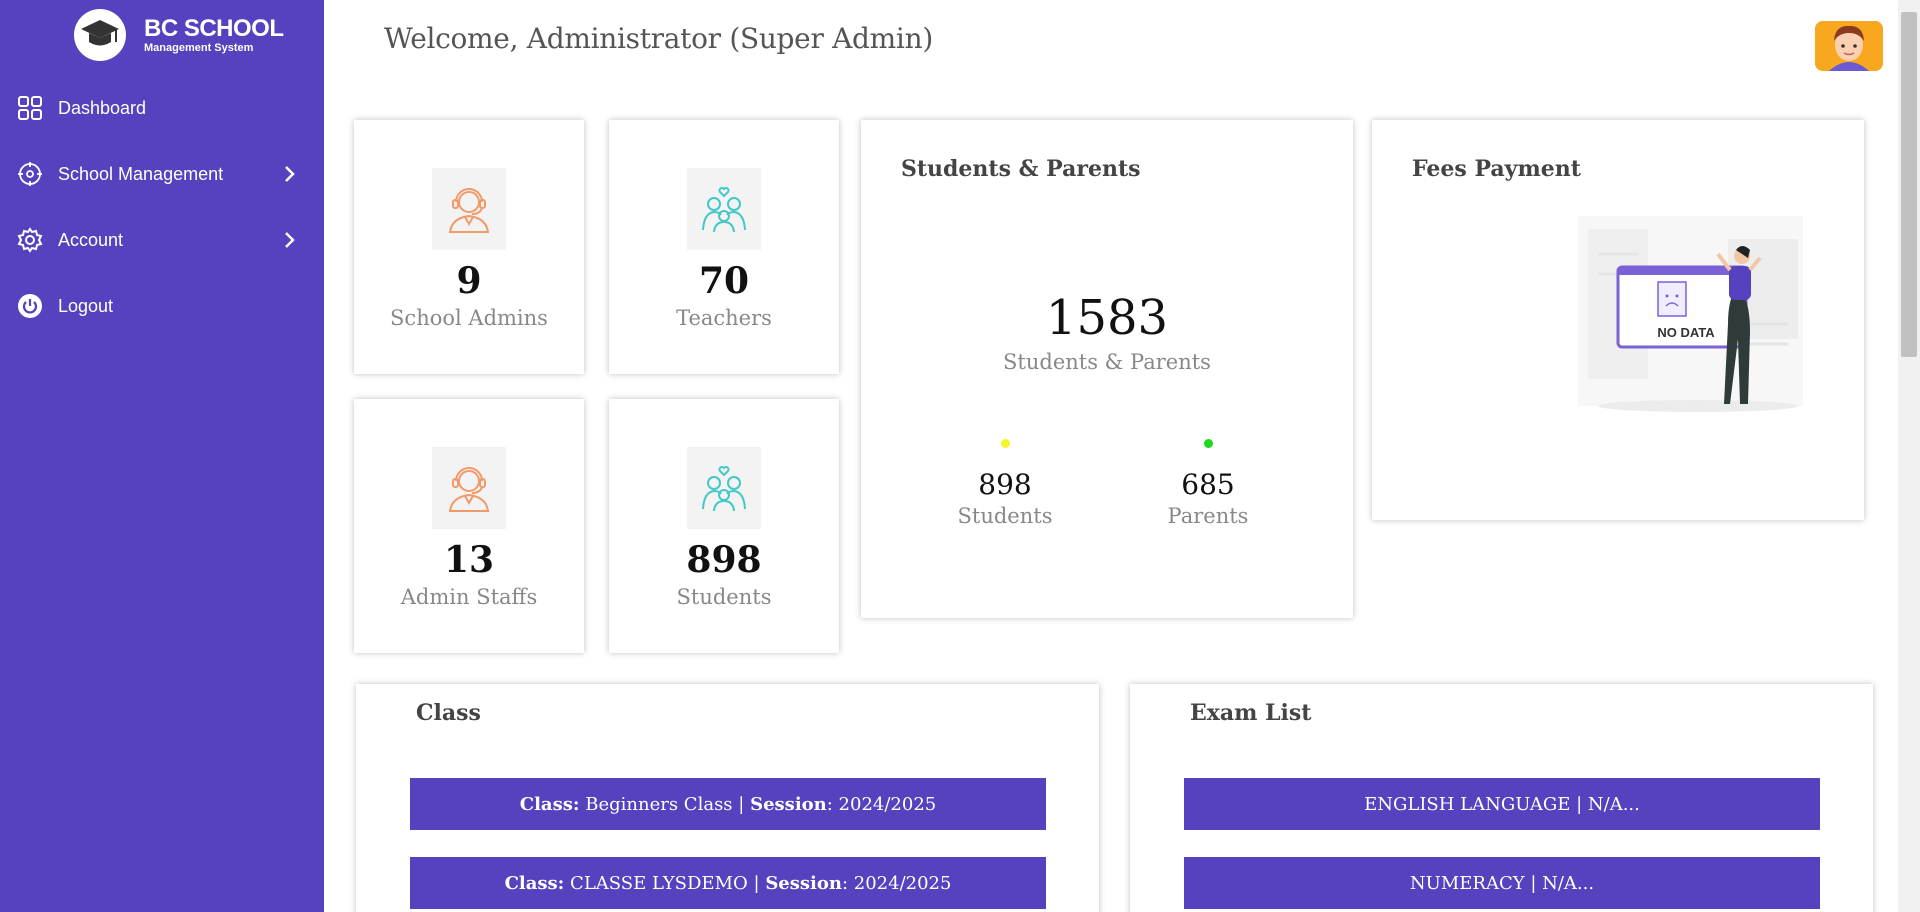 This screenshot has width=1920, height=912. I want to click on page-title: Welcome, Administrator (Super Admin), so click(658, 38).